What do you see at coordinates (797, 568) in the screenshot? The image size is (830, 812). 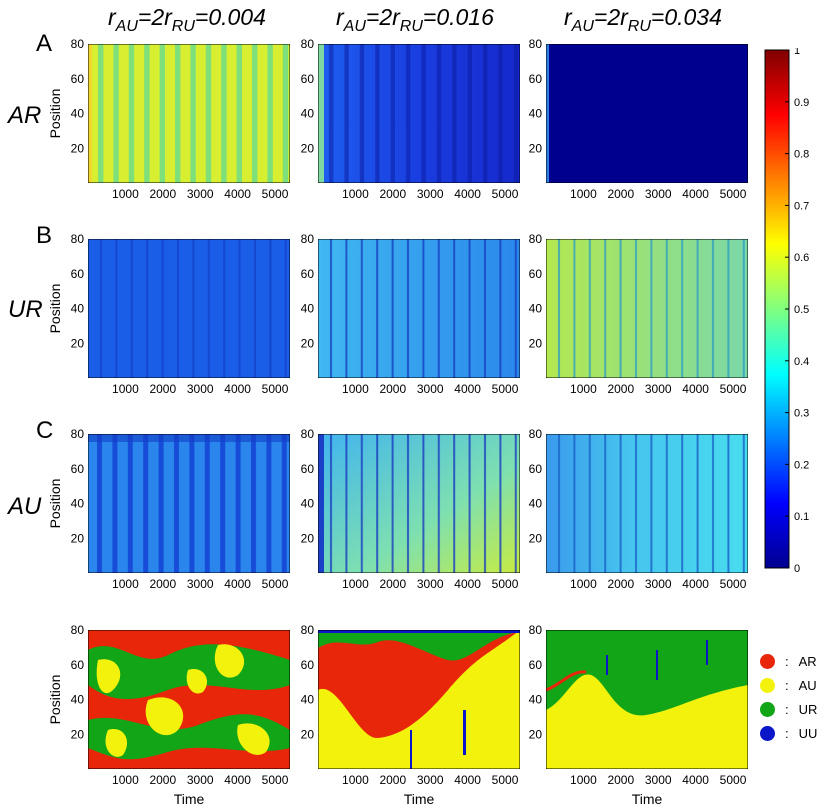 I see `colorbar-tick-label: 0` at bounding box center [797, 568].